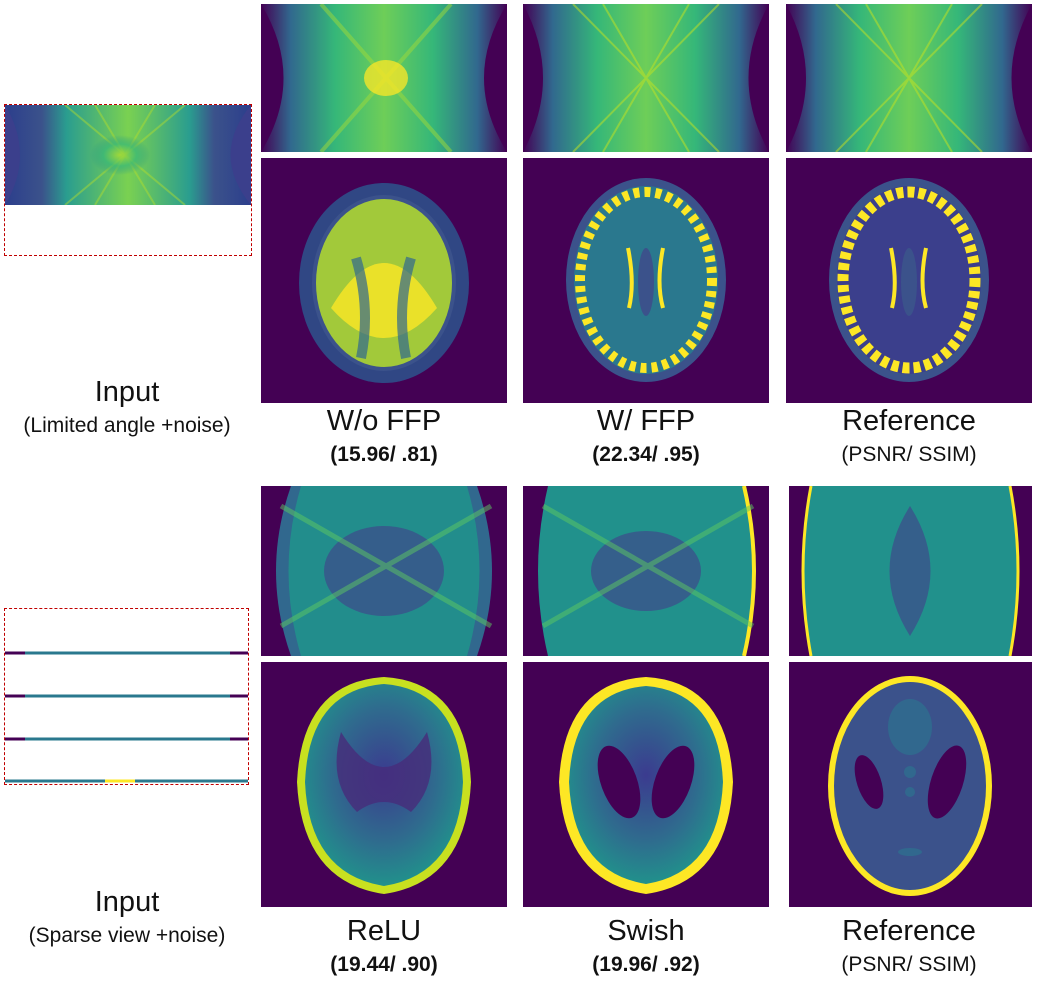  Describe the element at coordinates (384, 421) in the screenshot. I see `top-col1-label: W/o FFP` at that location.